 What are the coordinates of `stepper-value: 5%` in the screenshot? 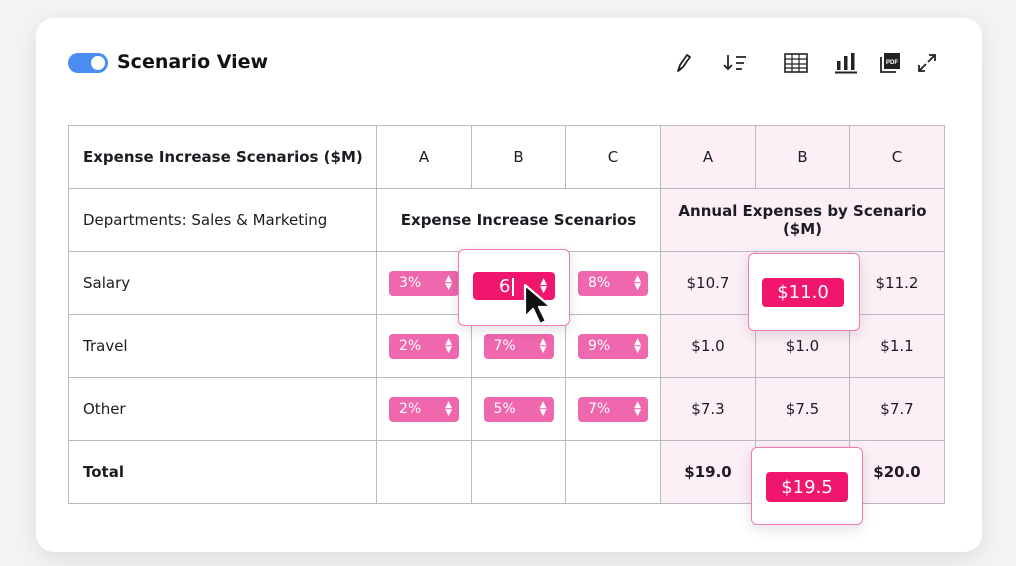 It's located at (504, 409).